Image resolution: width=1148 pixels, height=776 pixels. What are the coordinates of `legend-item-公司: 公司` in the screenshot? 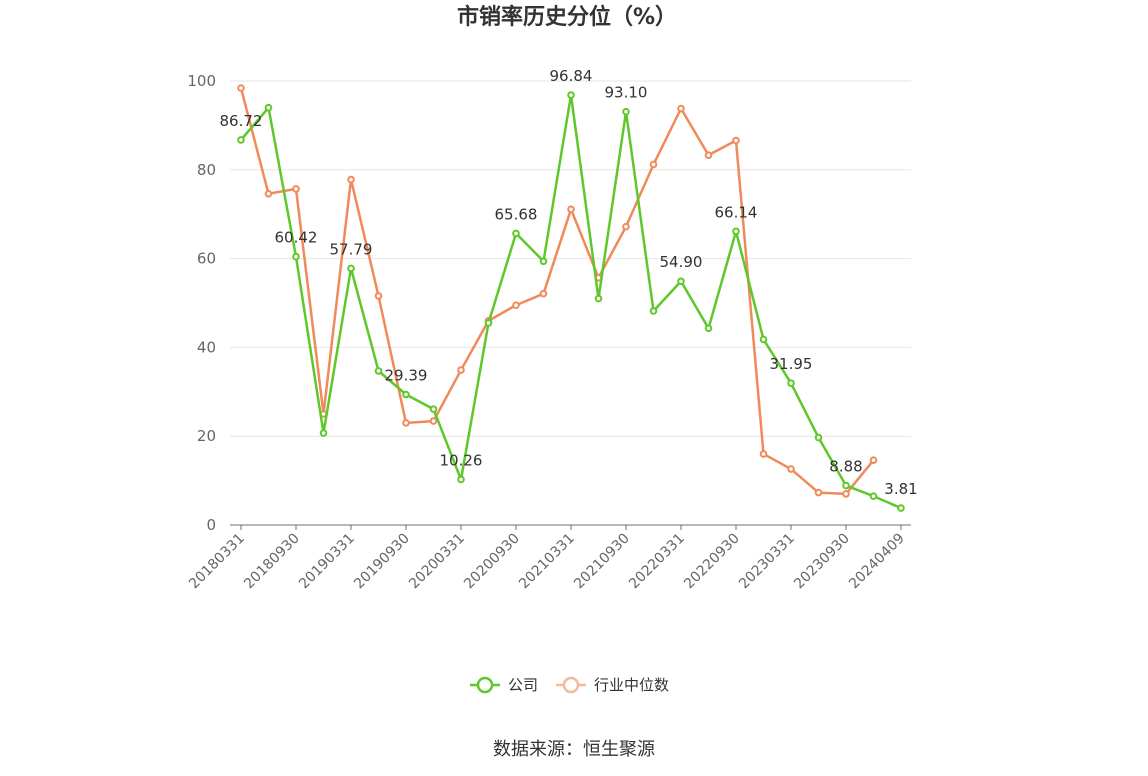 It's located at (504, 685).